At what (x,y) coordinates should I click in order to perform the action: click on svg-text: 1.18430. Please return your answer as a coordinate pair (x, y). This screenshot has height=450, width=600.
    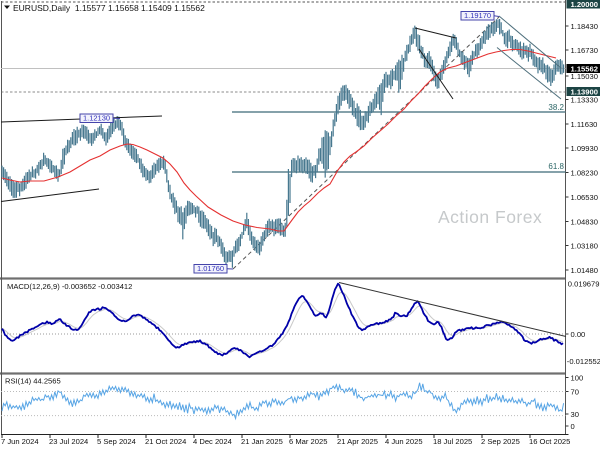
    Looking at the image, I should click on (584, 26).